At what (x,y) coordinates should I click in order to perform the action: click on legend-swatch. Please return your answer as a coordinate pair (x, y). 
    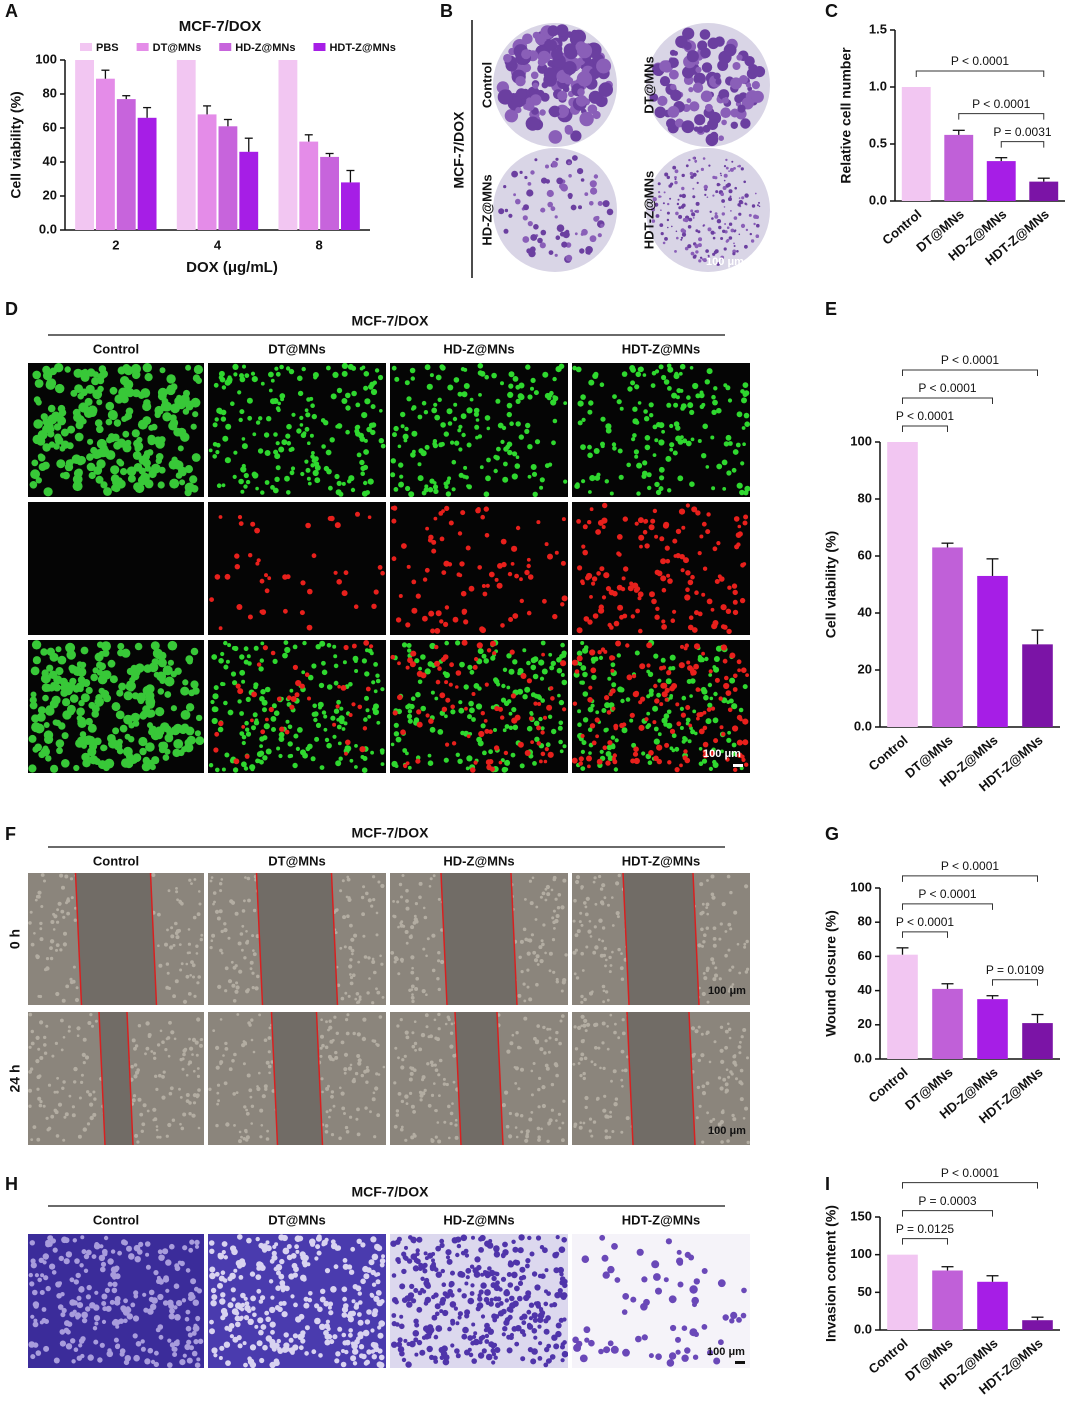
    Looking at the image, I should click on (142, 47).